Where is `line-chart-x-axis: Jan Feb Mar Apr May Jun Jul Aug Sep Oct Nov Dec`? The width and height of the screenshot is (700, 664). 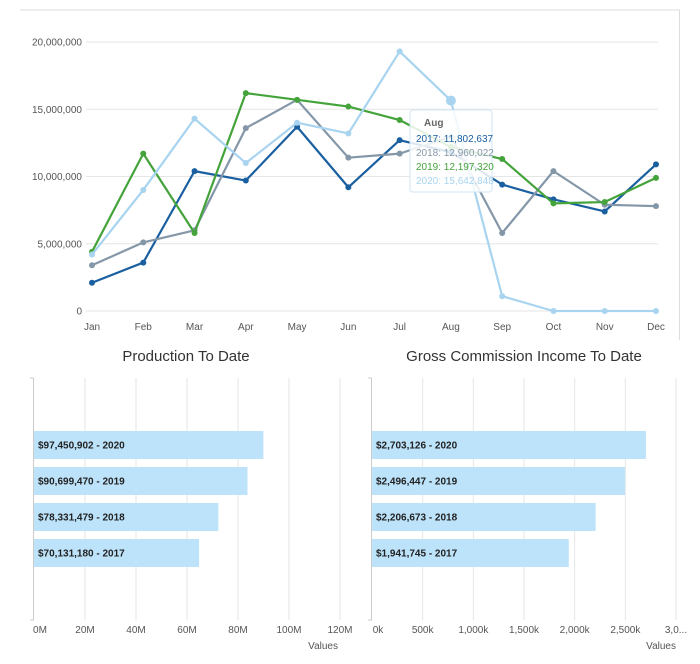
line-chart-x-axis: Jan Feb Mar Apr May Jun Jul Aug Sep Oct Nov Dec is located at coordinates (374, 327).